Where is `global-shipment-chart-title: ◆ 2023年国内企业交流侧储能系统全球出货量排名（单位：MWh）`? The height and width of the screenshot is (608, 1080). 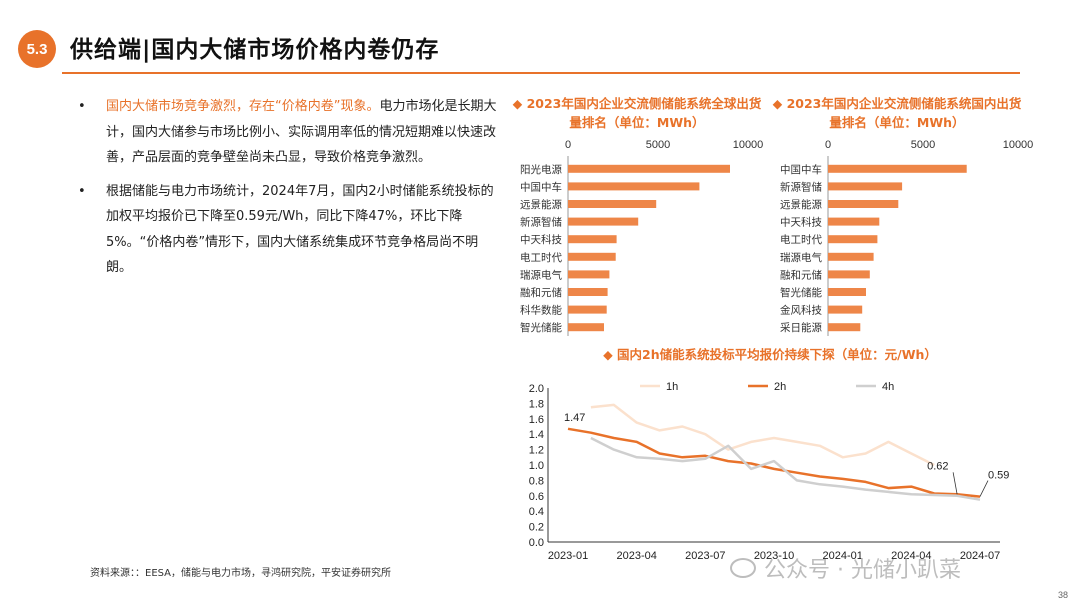
global-shipment-chart-title: ◆ 2023年国内企业交流侧储能系统全球出货量排名（单位：MWh） is located at coordinates (637, 113).